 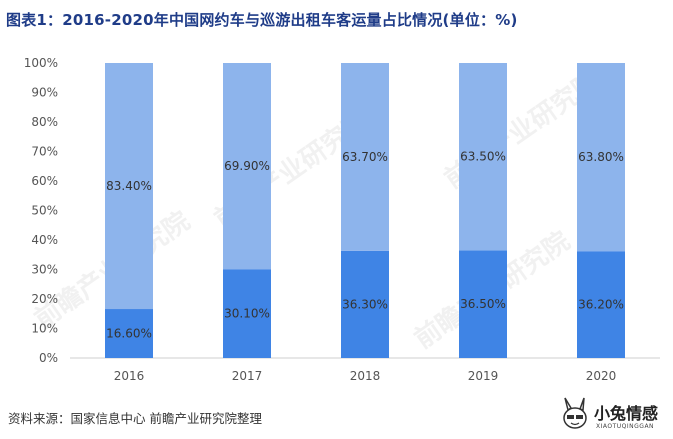 I want to click on y-tick-label: 10%, so click(x=44, y=329).